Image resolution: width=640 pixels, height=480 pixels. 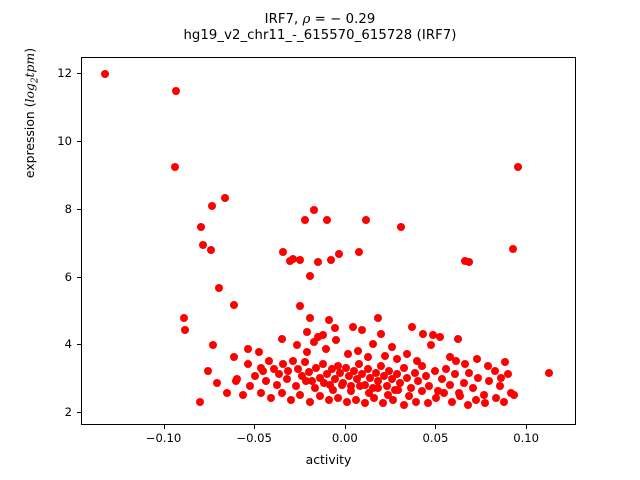 What do you see at coordinates (64, 72) in the screenshot?
I see `y-axis-tick-label: 12` at bounding box center [64, 72].